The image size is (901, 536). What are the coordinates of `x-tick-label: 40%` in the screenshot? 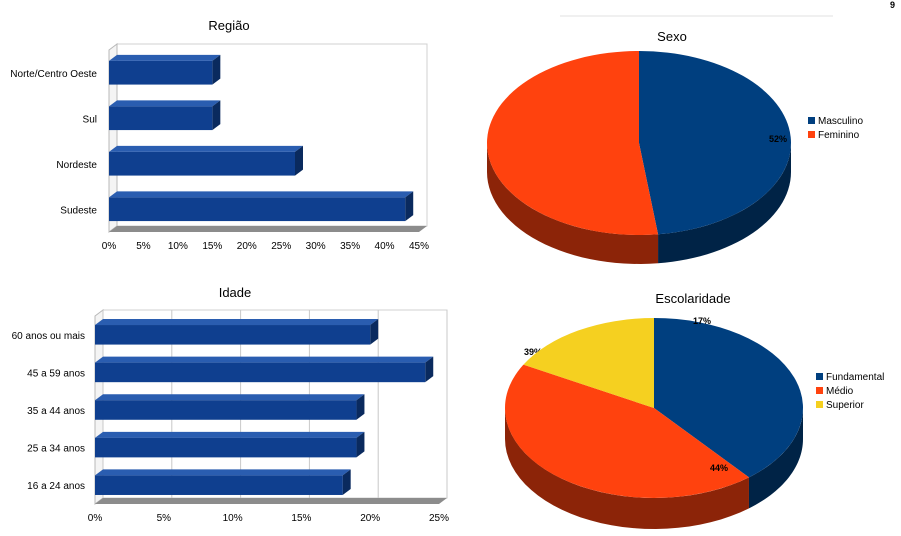 It's located at (385, 246).